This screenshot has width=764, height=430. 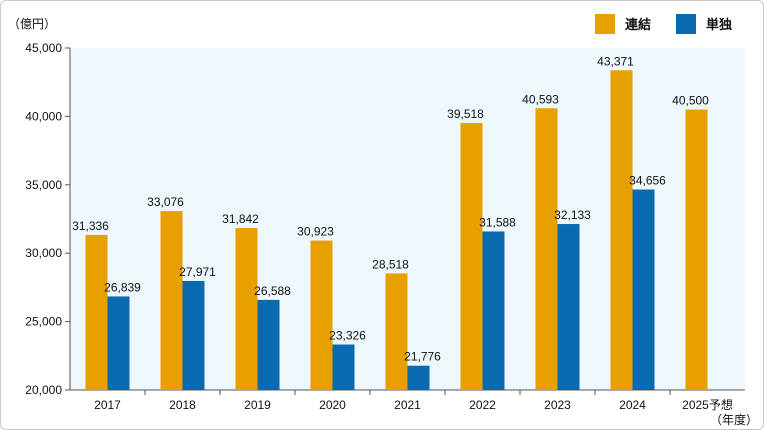 What do you see at coordinates (347, 336) in the screenshot?
I see `data-label: 23,326` at bounding box center [347, 336].